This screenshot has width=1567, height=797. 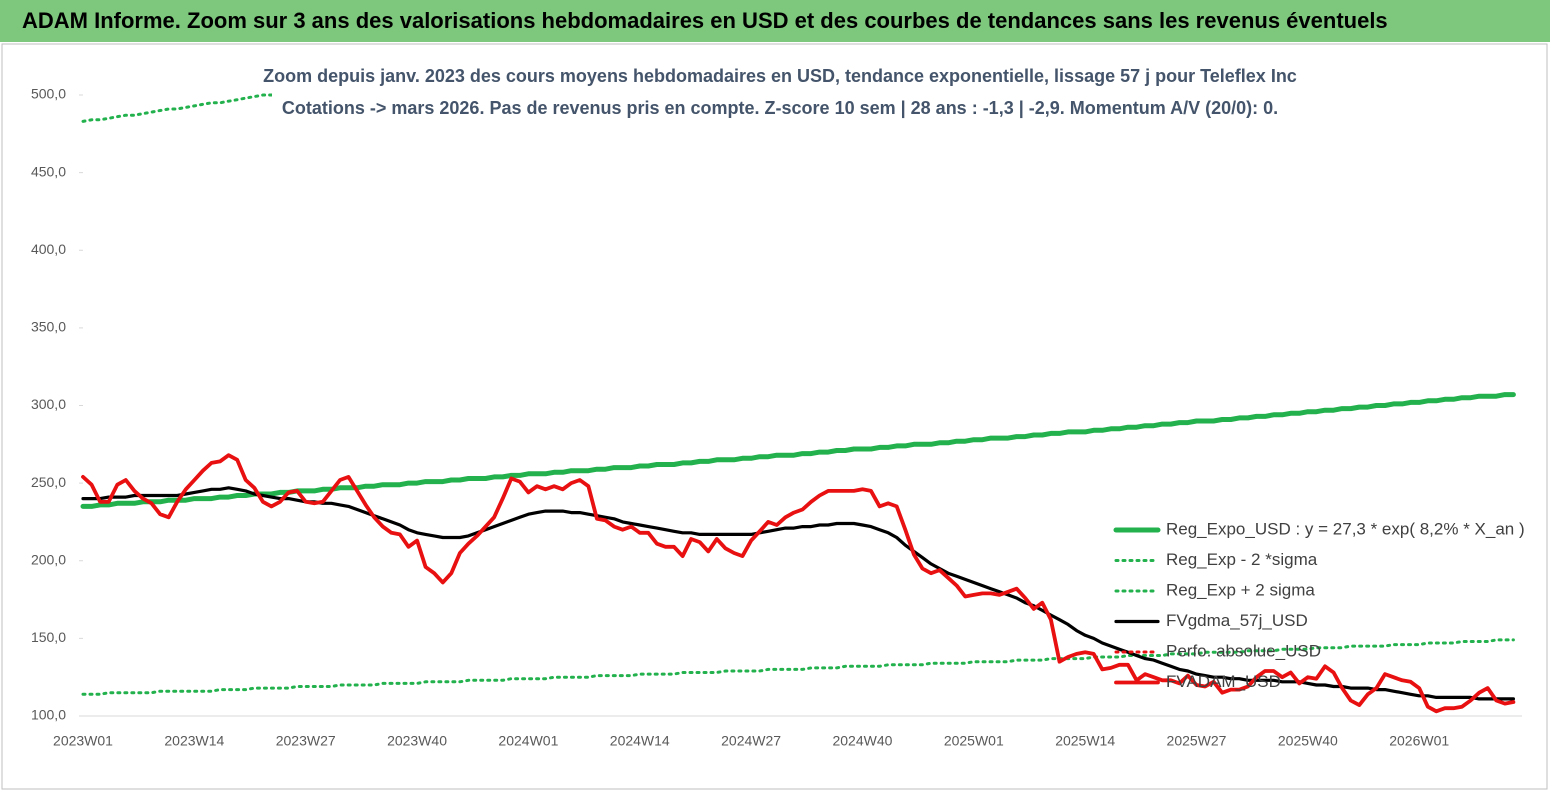 I want to click on x-tick-label: 2023W14, so click(x=194, y=741).